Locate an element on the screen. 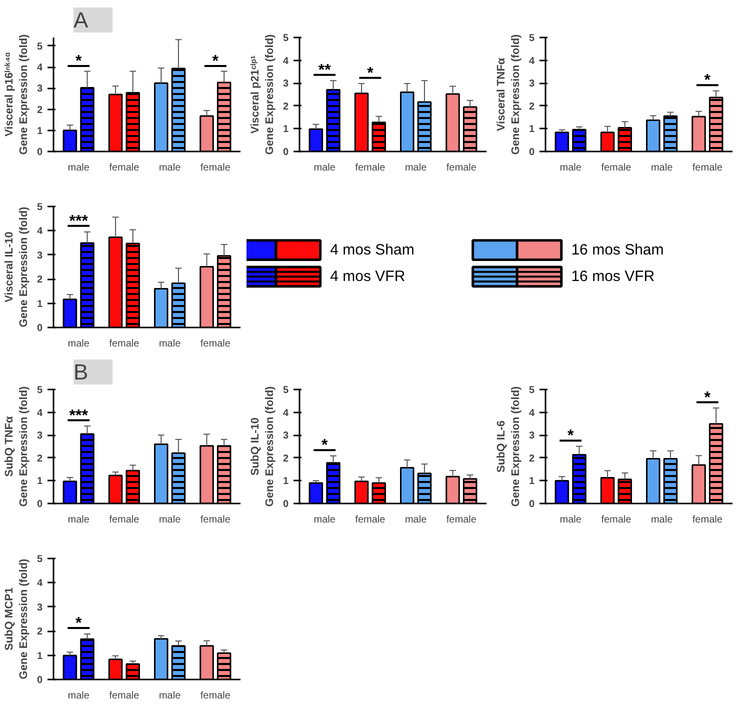 Image resolution: width=738 pixels, height=707 pixels. legend-label: 4 mos Sham is located at coordinates (372, 250).